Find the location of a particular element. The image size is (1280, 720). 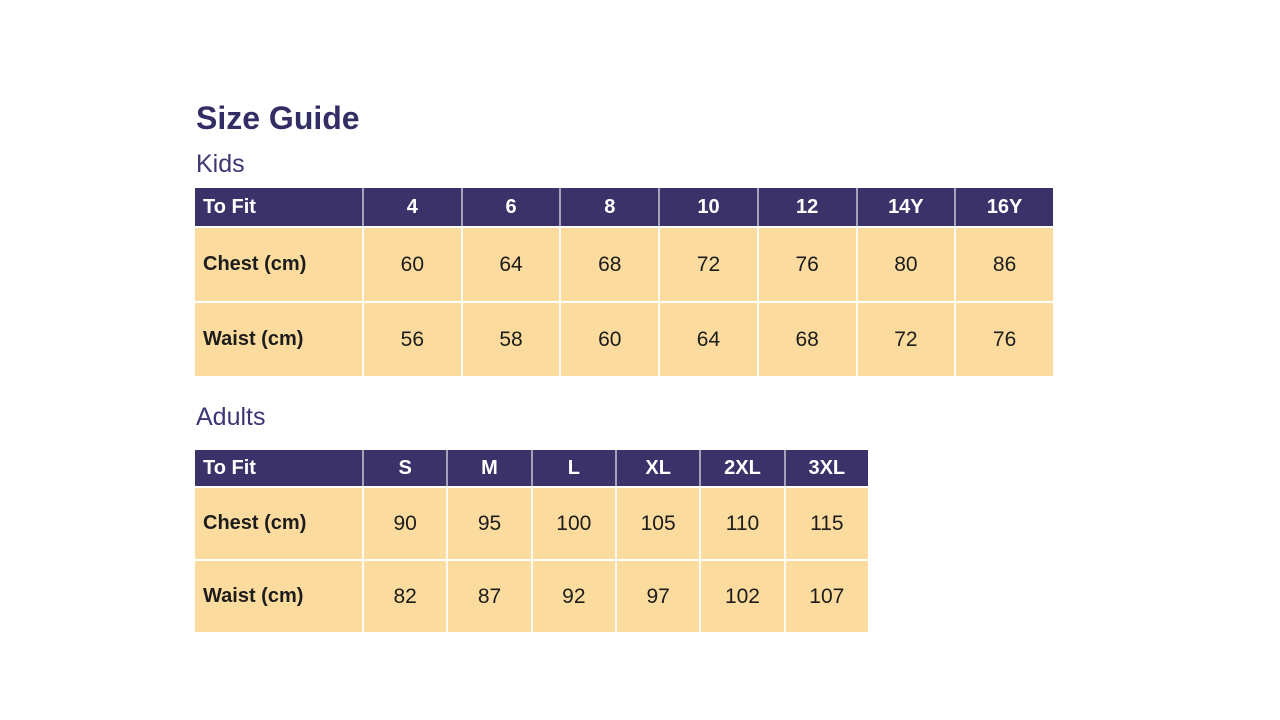

kids-waist-value: 68 is located at coordinates (806, 338).